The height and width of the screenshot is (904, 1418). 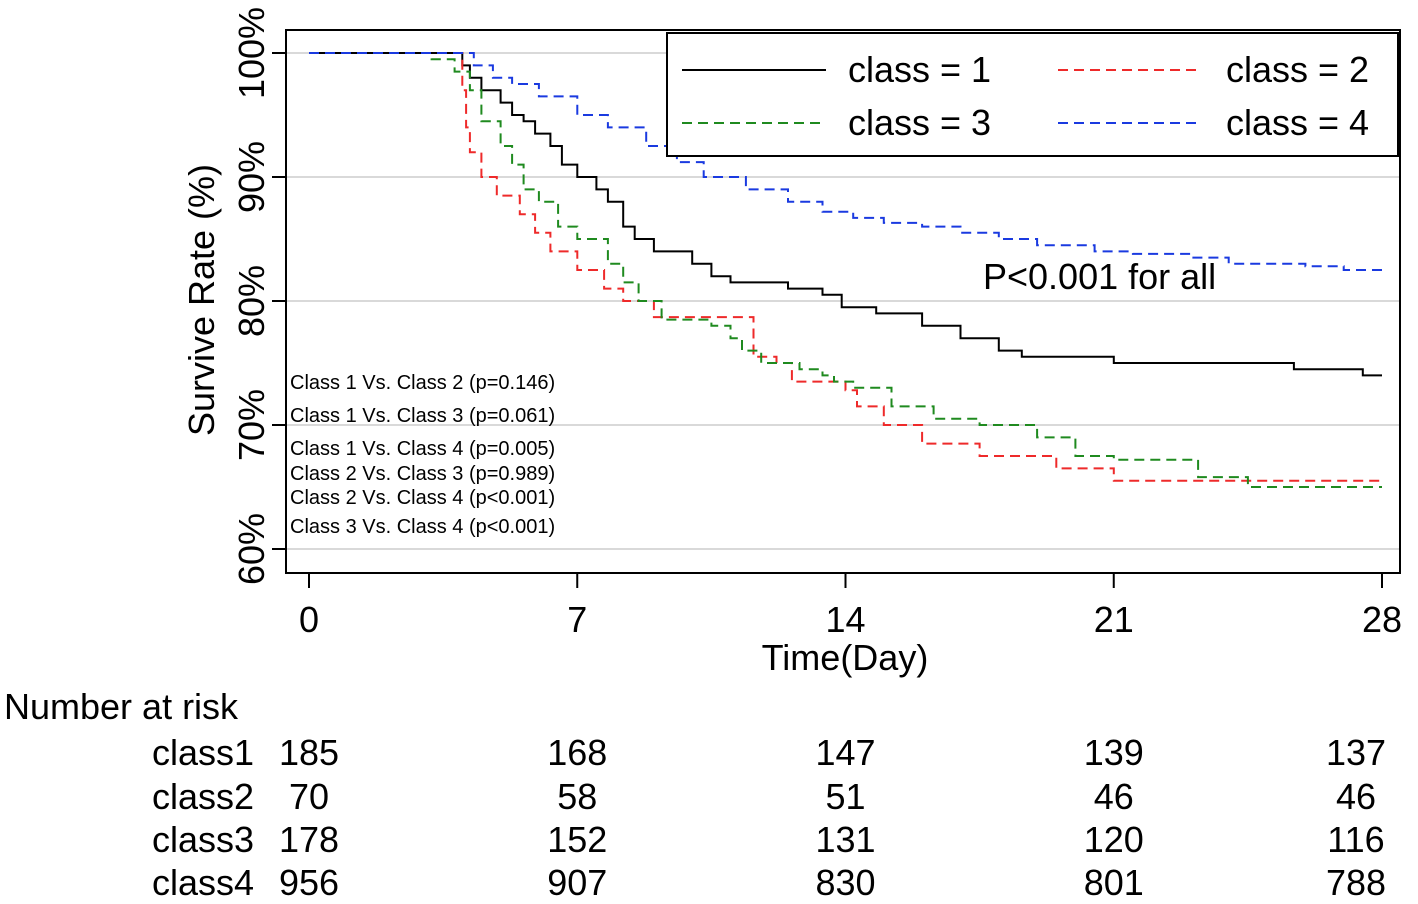 What do you see at coordinates (202, 752) in the screenshot?
I see `risk-row-label: class1` at bounding box center [202, 752].